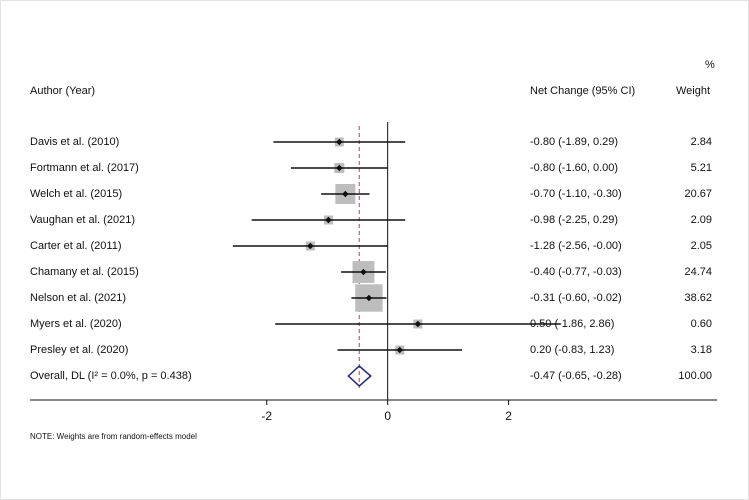 Image resolution: width=749 pixels, height=500 pixels. What do you see at coordinates (583, 91) in the screenshot?
I see `ci-column-header: Net Change (95% CI)` at bounding box center [583, 91].